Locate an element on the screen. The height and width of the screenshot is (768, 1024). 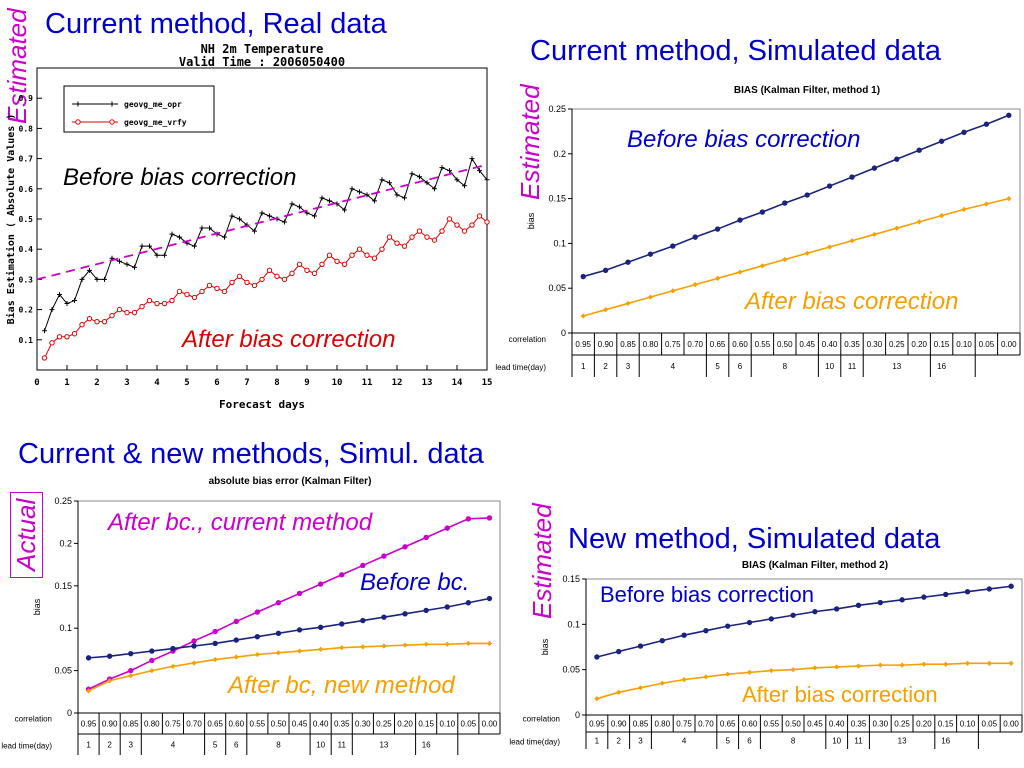
lead-time-row-label: lead time(day) is located at coordinates (520, 367).